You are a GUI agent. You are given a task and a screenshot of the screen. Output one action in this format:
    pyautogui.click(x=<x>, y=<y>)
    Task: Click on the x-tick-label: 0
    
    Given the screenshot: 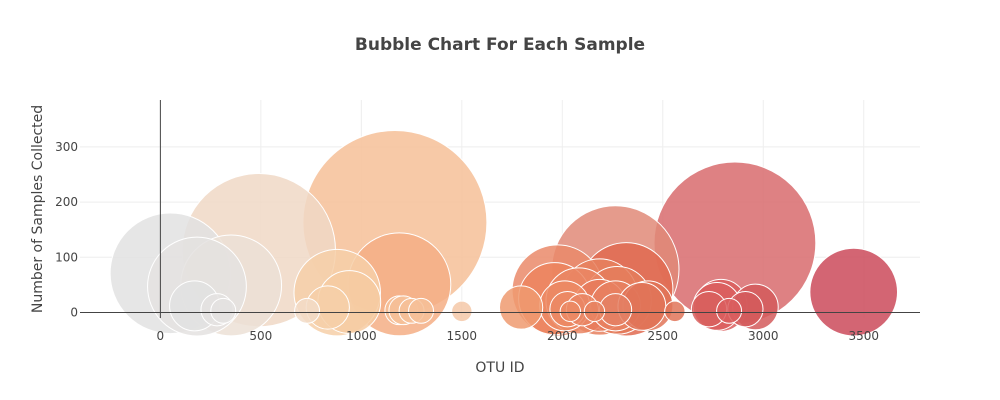 What is the action you would take?
    pyautogui.click(x=161, y=336)
    